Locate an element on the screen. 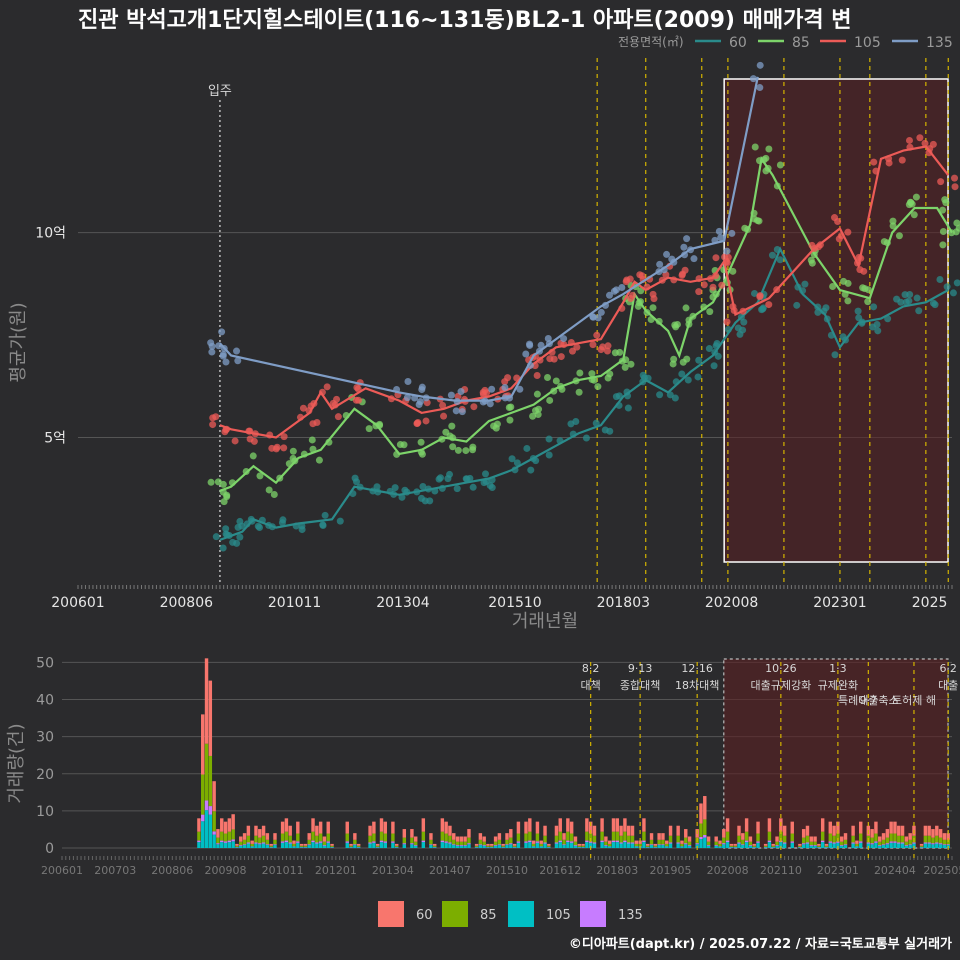 The height and width of the screenshot is (960, 960). y-tick-label: 10억 is located at coordinates (50, 234).